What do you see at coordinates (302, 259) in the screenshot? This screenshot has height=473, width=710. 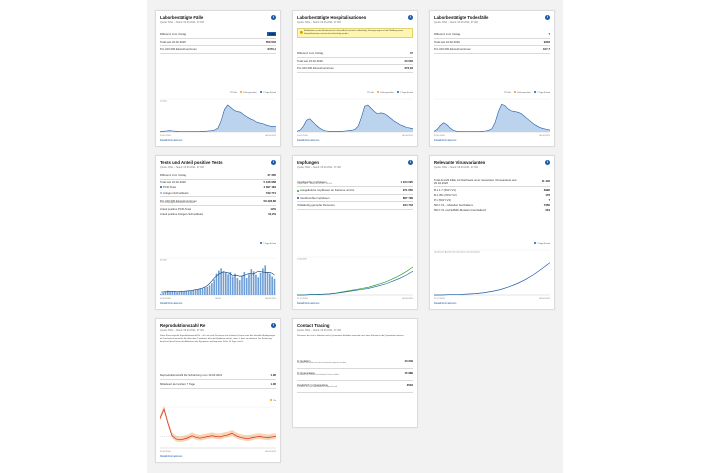 I see `y-tick-label: 1 000 000` at bounding box center [302, 259].